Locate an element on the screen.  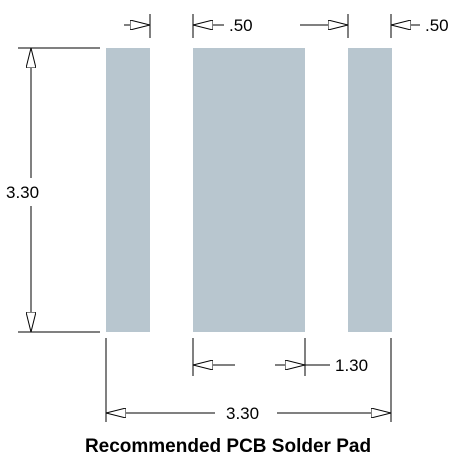
right-pad is located at coordinates (370, 190).